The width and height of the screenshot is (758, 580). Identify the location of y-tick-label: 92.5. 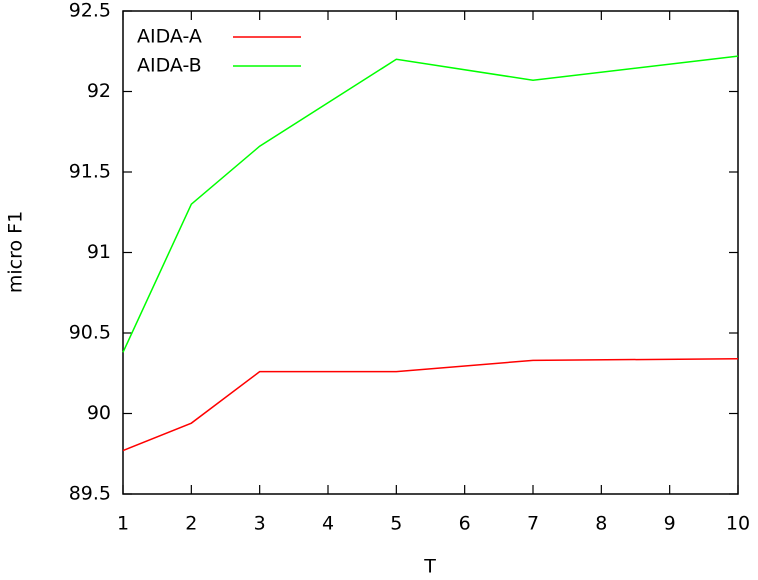
(90, 11).